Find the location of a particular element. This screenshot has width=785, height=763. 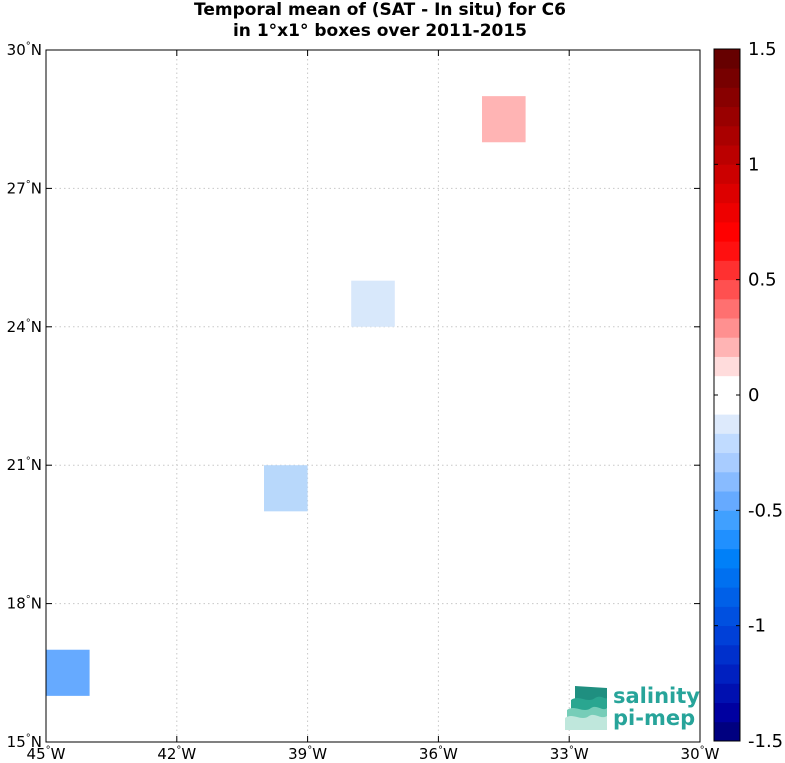

chart-title-line2: in 1°x1° boxes over 2011-2015 is located at coordinates (380, 31).